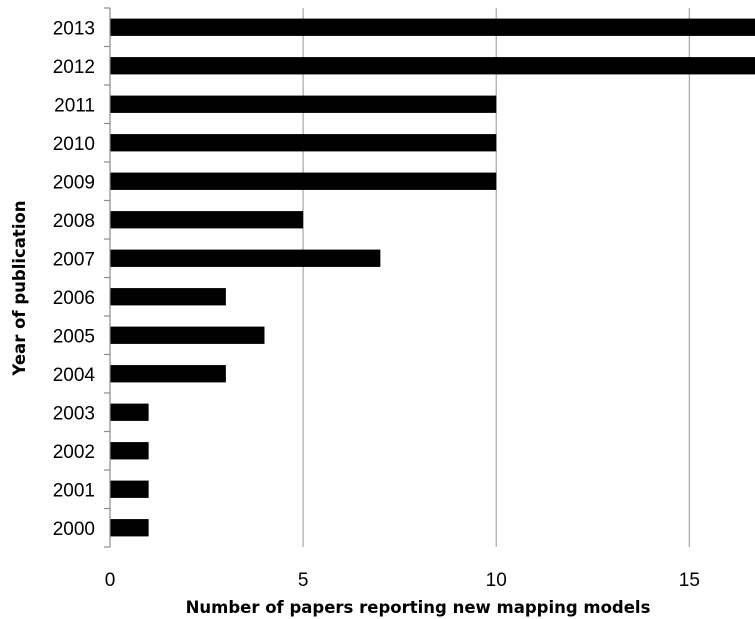 This screenshot has width=755, height=619. I want to click on bar-2001, so click(129, 489).